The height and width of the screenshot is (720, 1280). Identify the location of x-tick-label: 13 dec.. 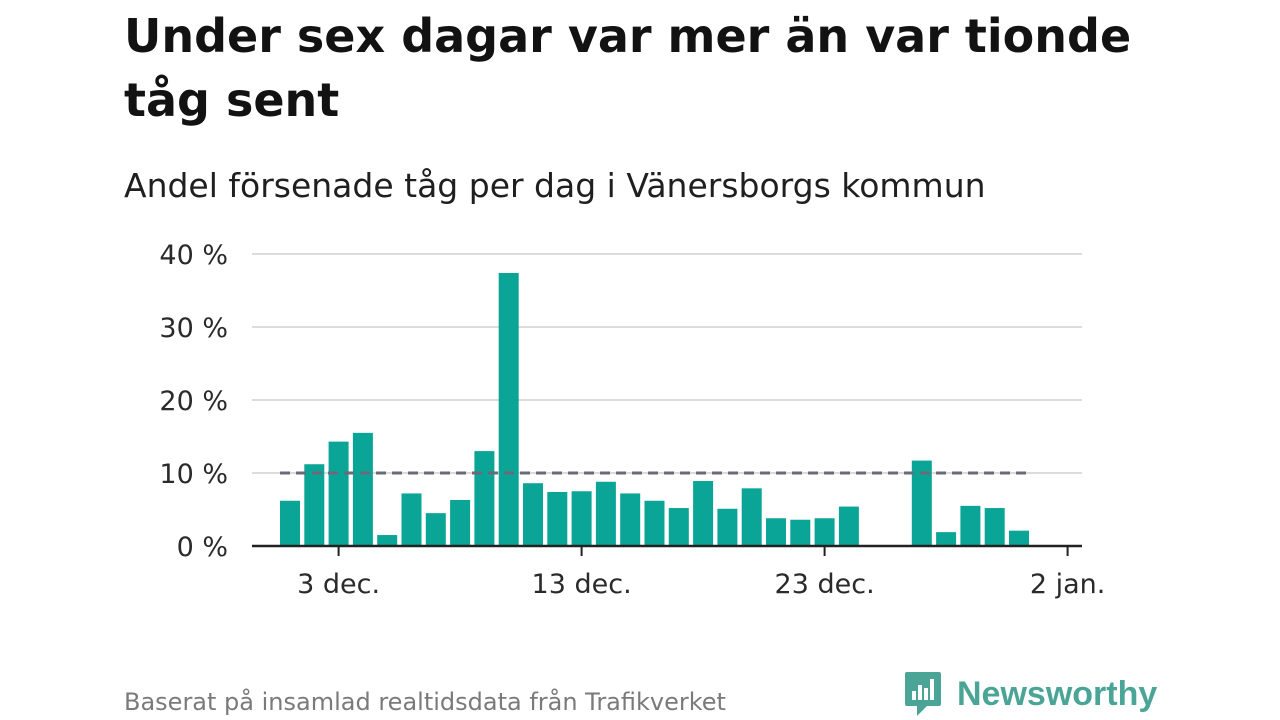
(582, 584).